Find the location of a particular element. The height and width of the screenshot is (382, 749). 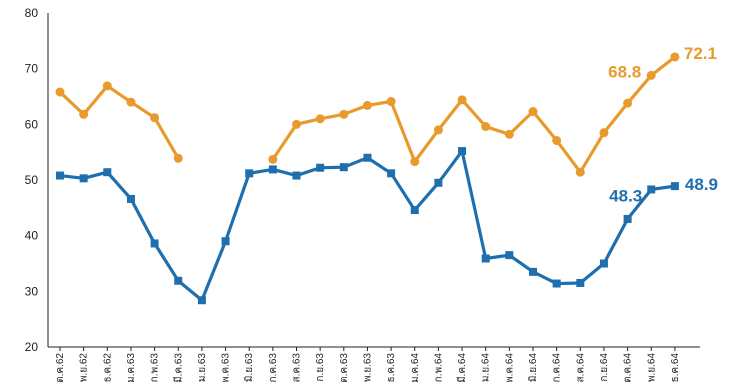

x-tick-label: เม.ย.63 is located at coordinates (202, 367).